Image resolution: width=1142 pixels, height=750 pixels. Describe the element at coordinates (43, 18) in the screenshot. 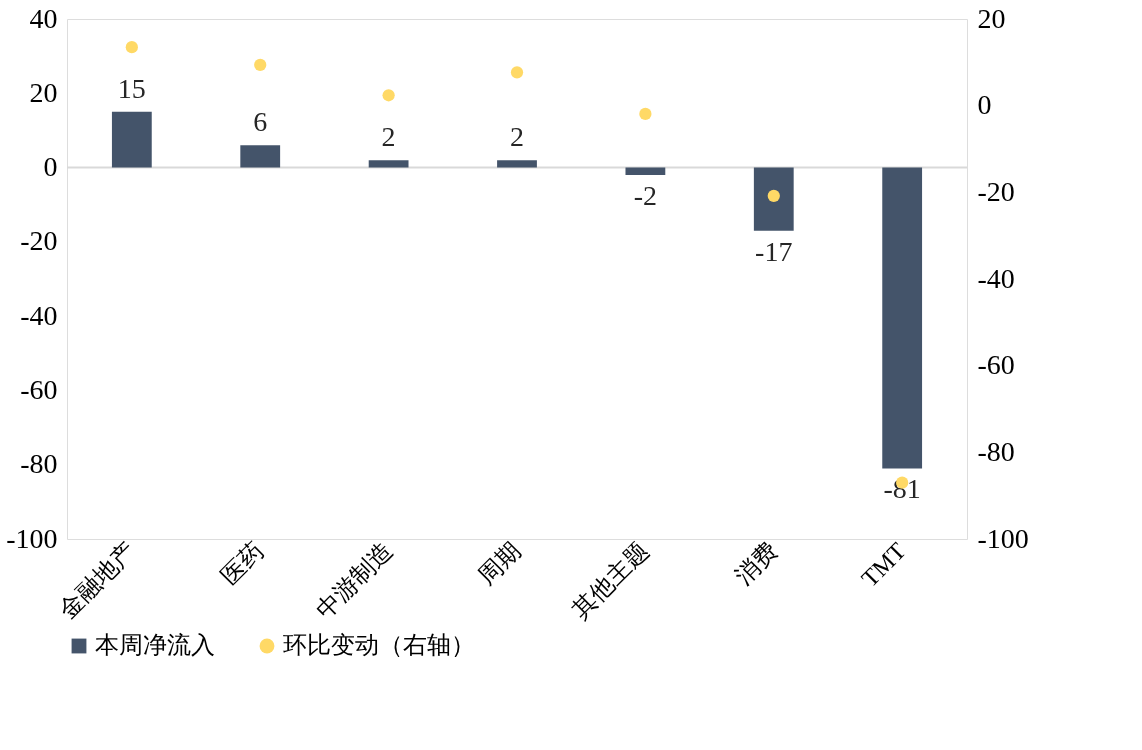

I see `y-tick-label: 40` at that location.